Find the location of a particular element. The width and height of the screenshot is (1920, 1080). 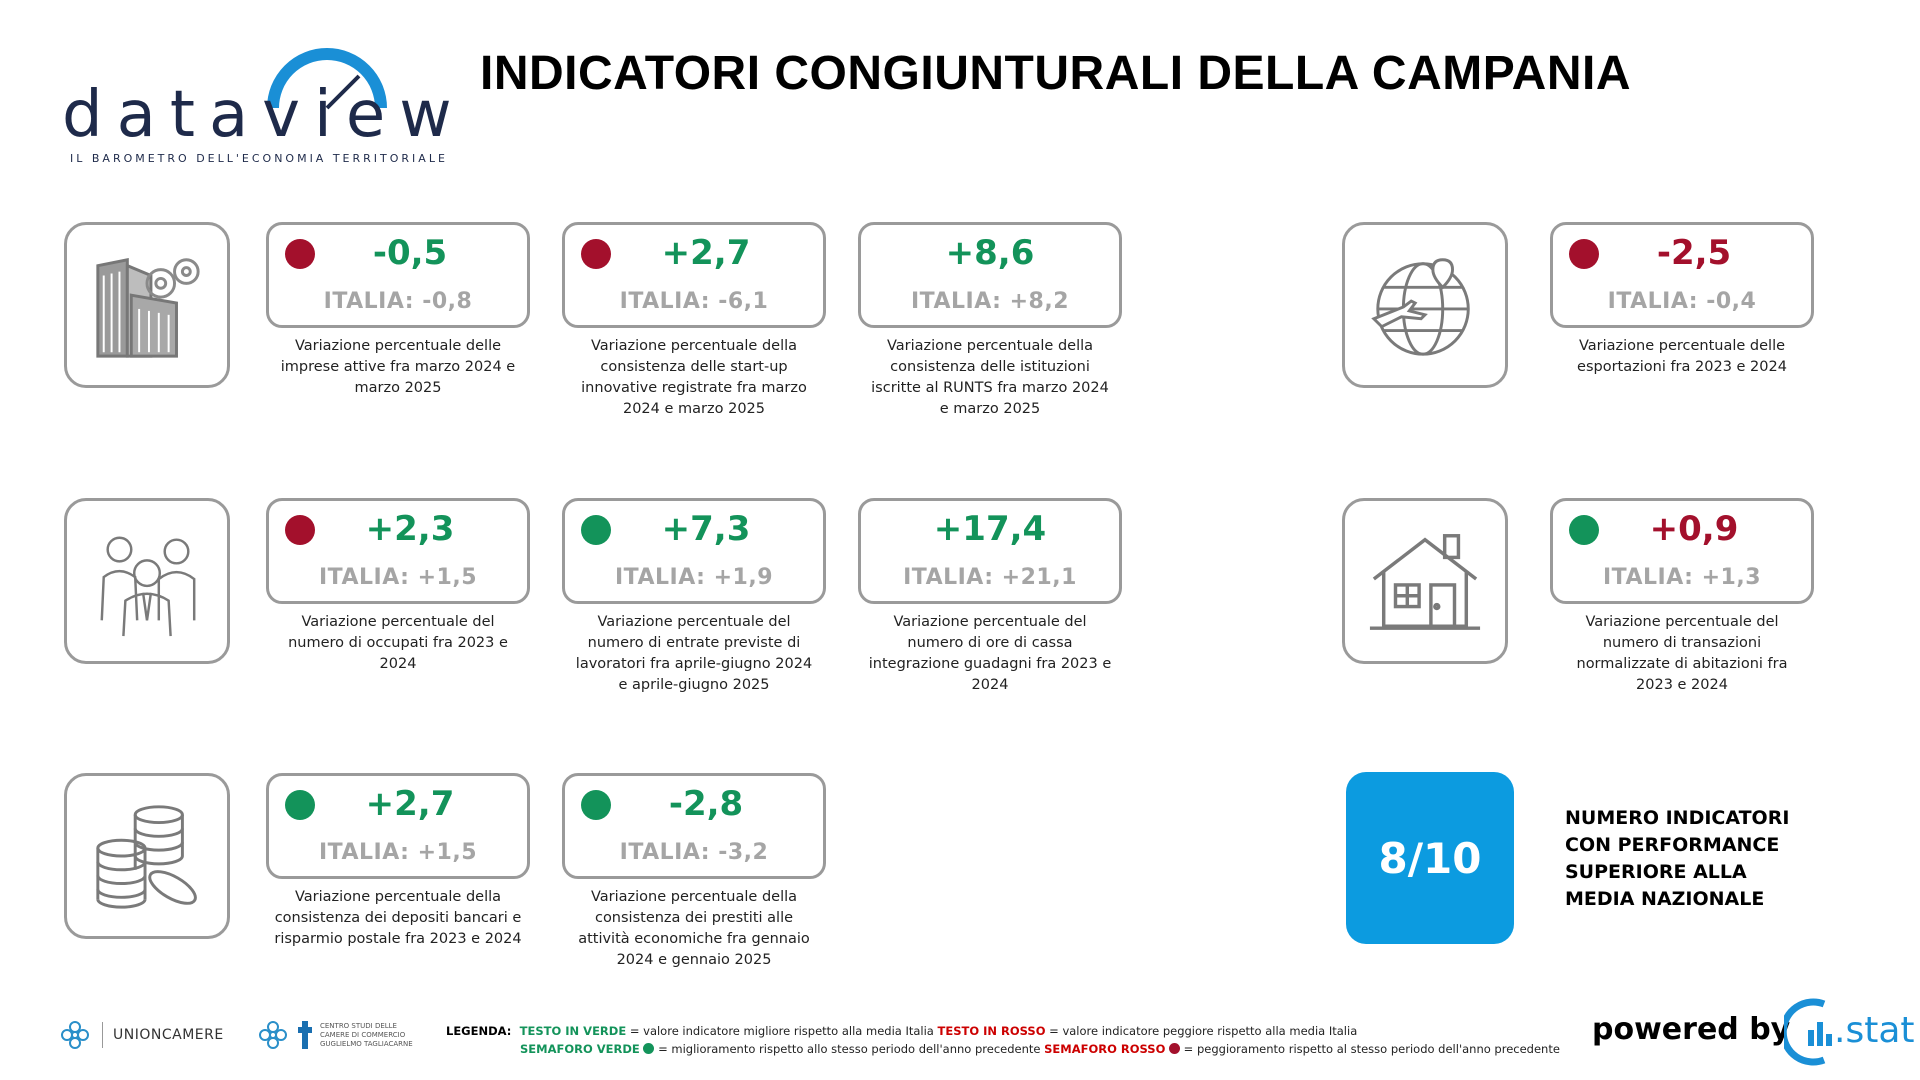

gauge-arc-icon is located at coordinates (327, 79).